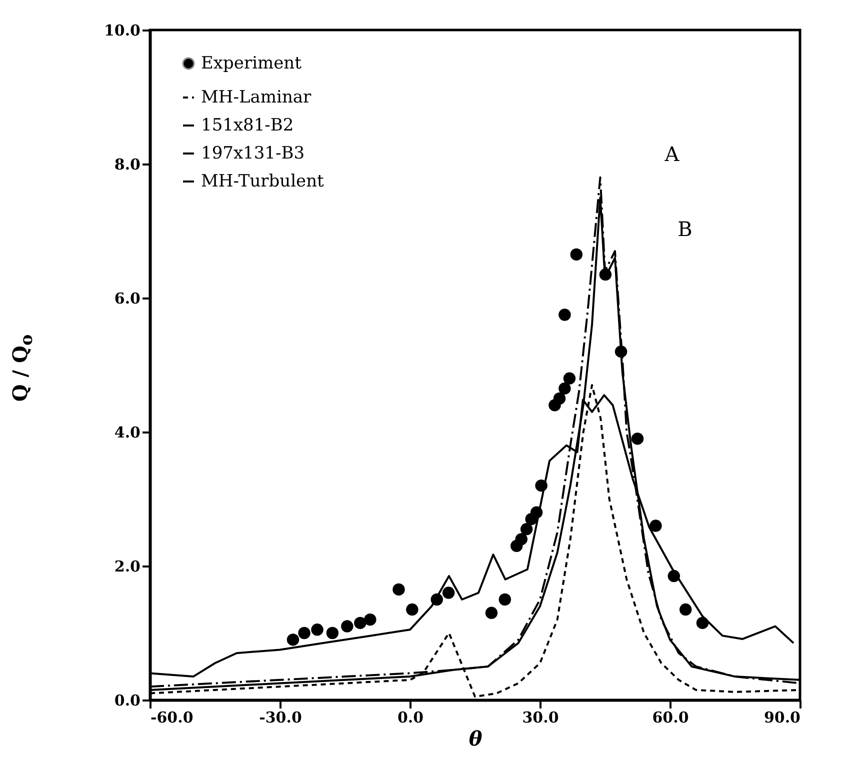 The width and height of the screenshot is (851, 779). Describe the element at coordinates (685, 229) in the screenshot. I see `annotation: B` at that location.